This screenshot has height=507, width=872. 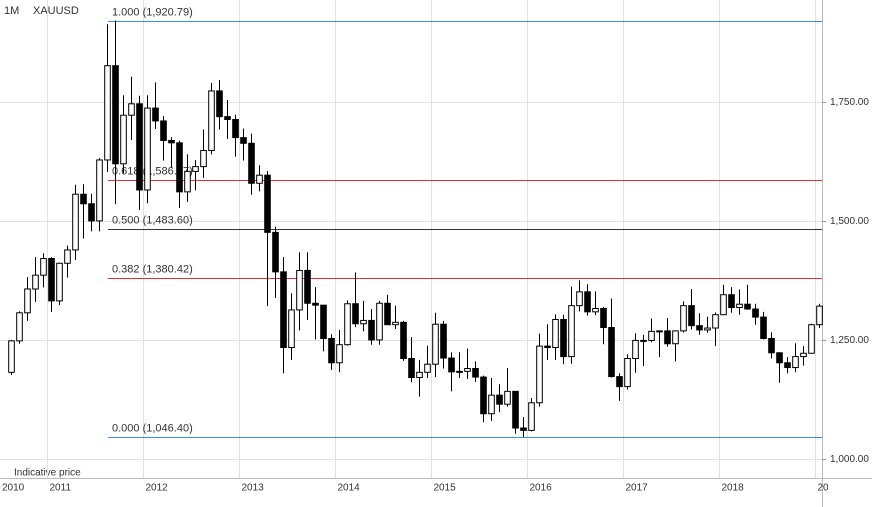 I want to click on fib-label: 0.500 (1,483.60), so click(x=152, y=220).